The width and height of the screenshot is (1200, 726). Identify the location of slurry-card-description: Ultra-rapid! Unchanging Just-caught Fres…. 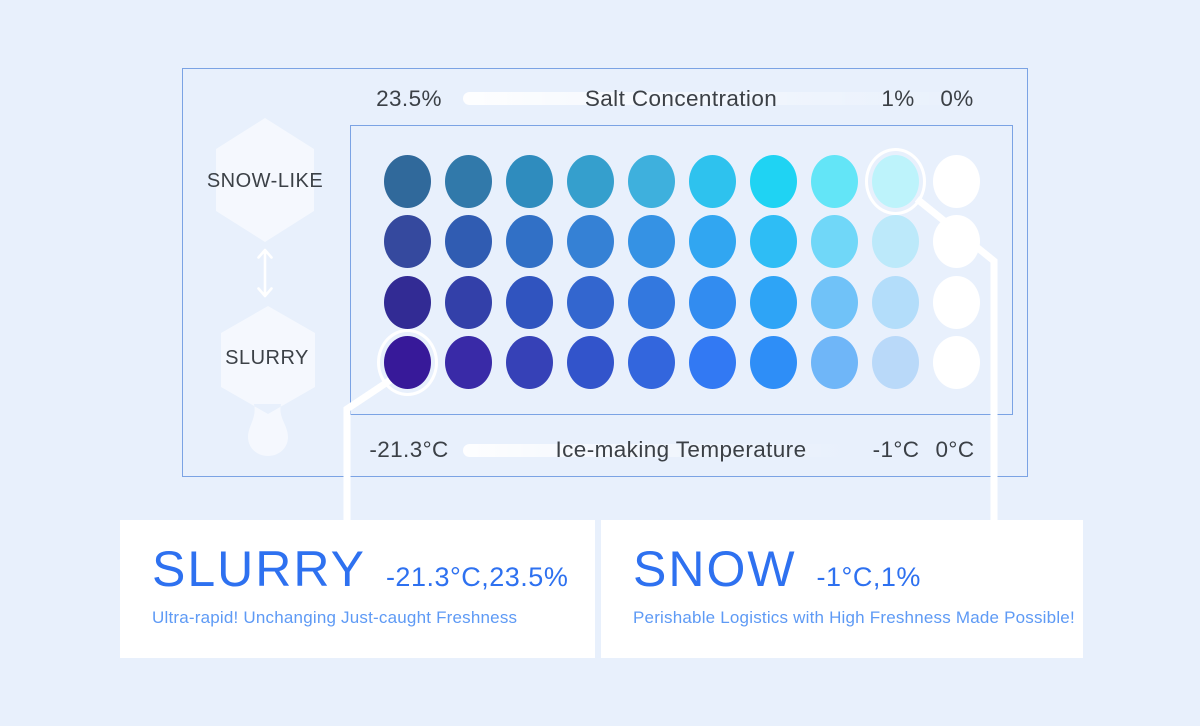
(335, 617).